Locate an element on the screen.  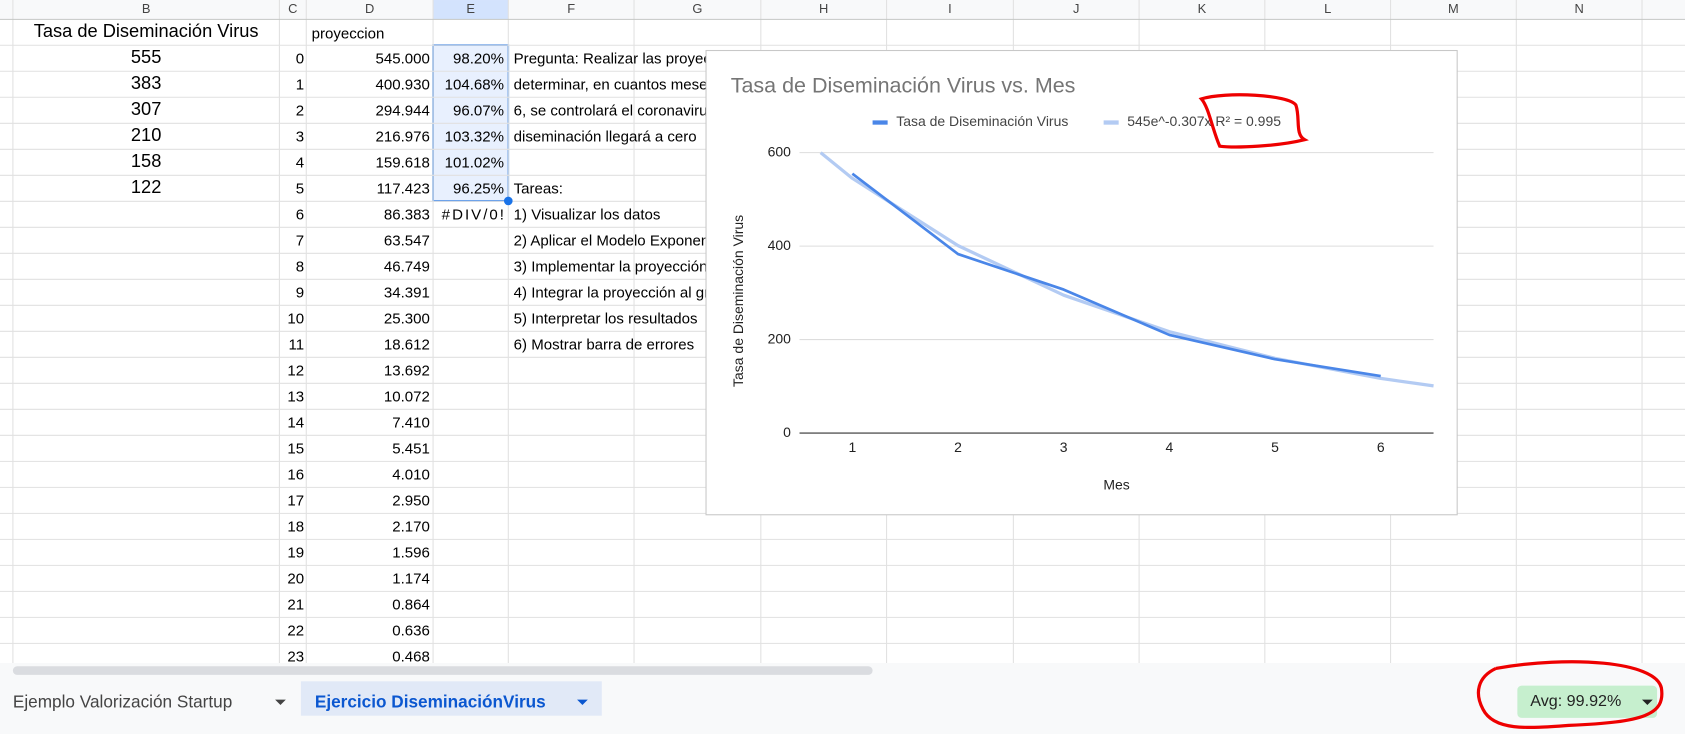
cell: 0.636 is located at coordinates (411, 630).